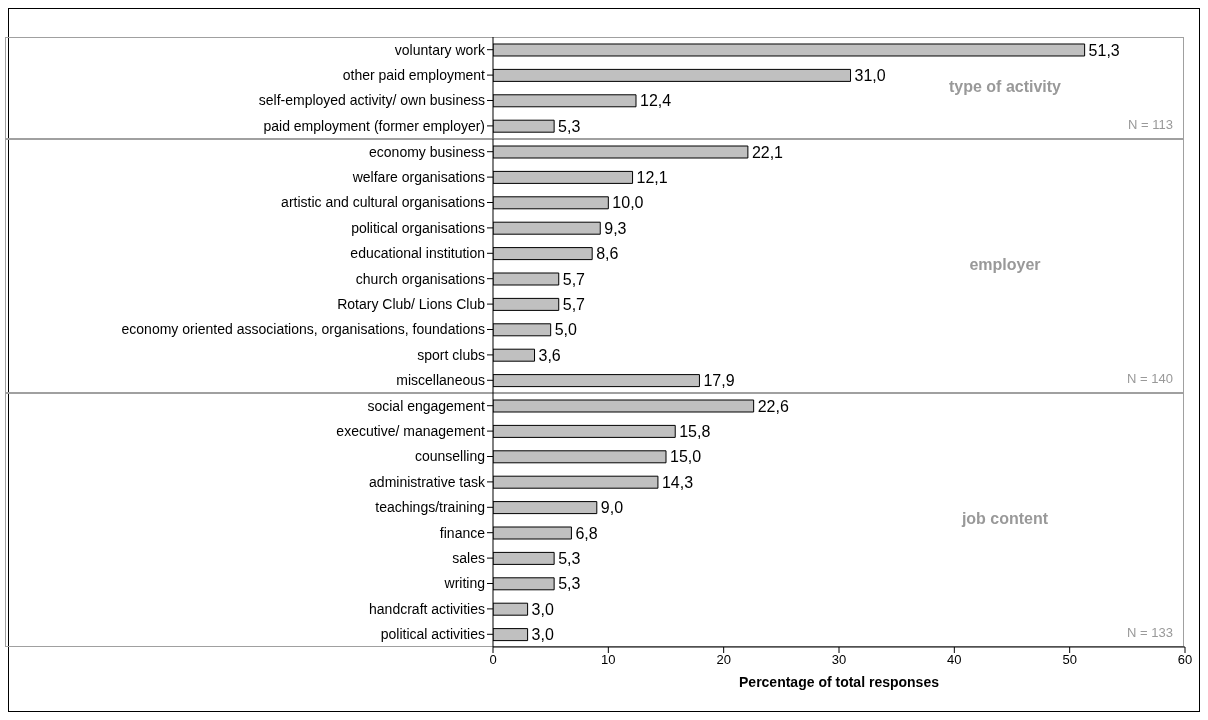 The height and width of the screenshot is (720, 1208). Describe the element at coordinates (608, 659) in the screenshot. I see `x-tick-label: 10` at that location.